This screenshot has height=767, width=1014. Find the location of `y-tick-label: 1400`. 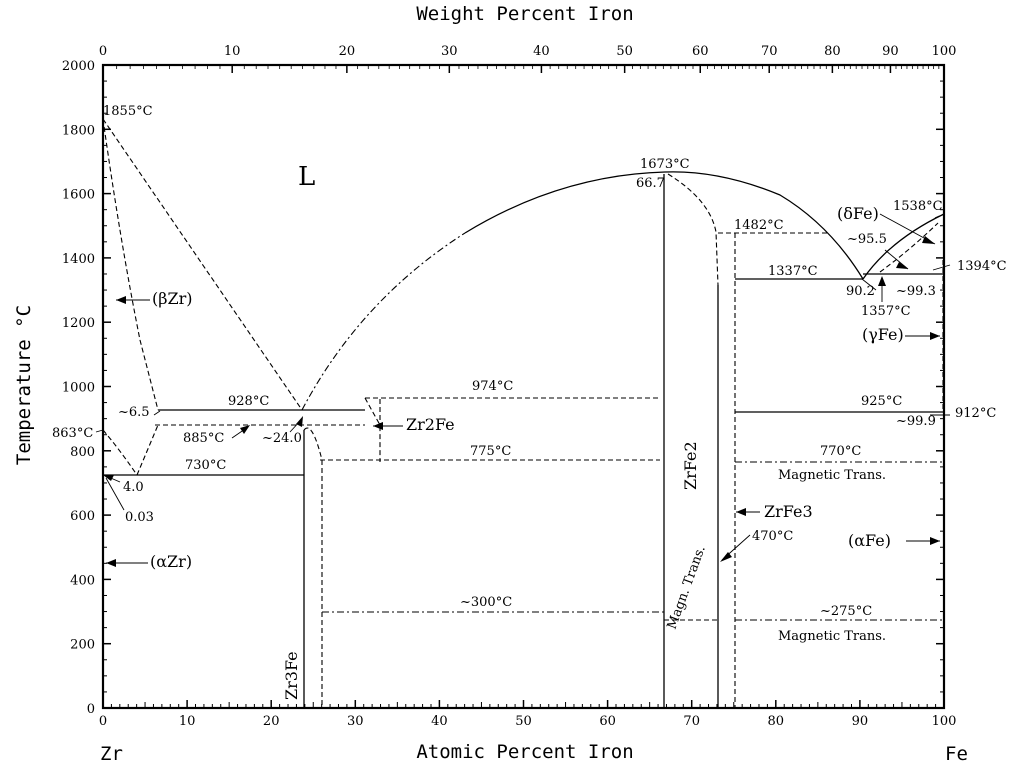

y-tick-label: 1400 is located at coordinates (78, 259).